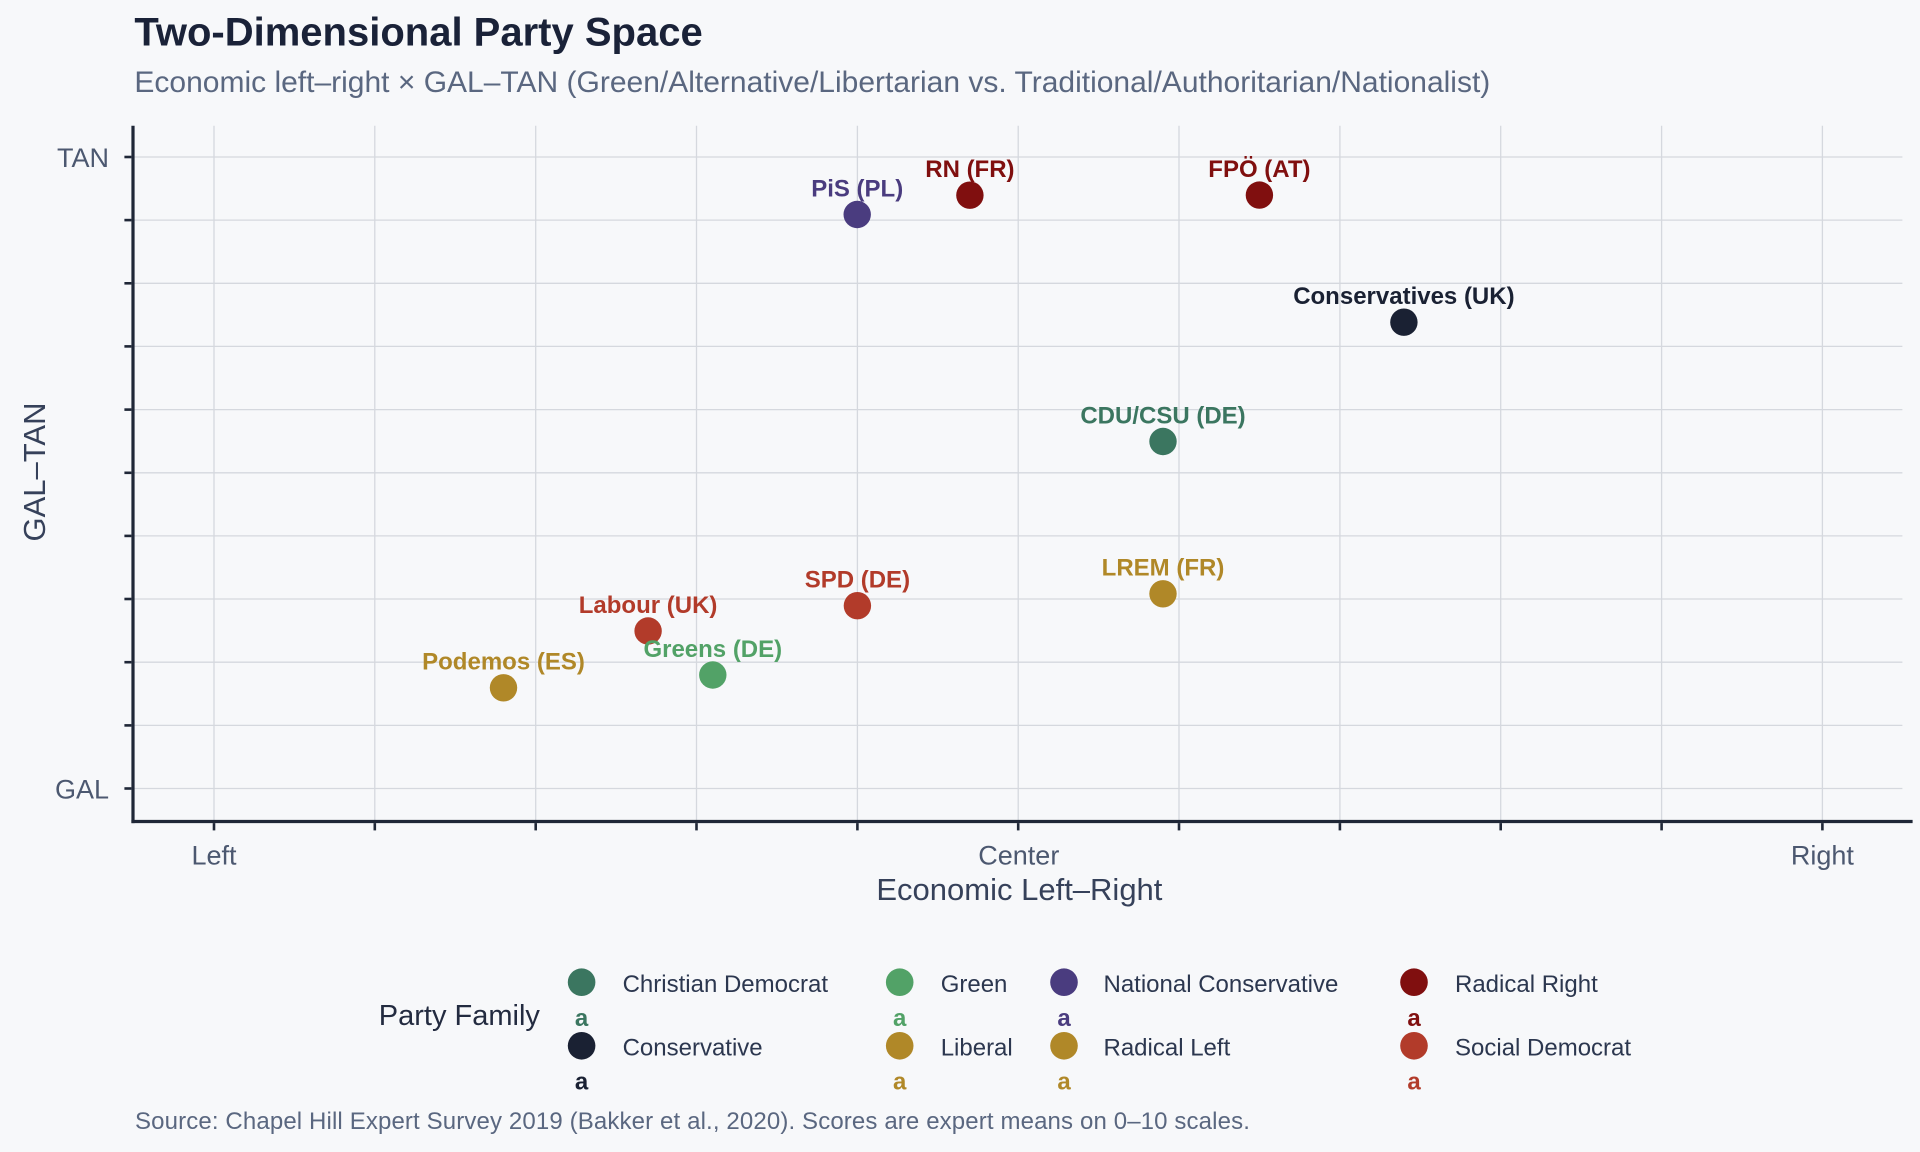  Describe the element at coordinates (82, 789) in the screenshot. I see `svg-text: GAL` at that location.